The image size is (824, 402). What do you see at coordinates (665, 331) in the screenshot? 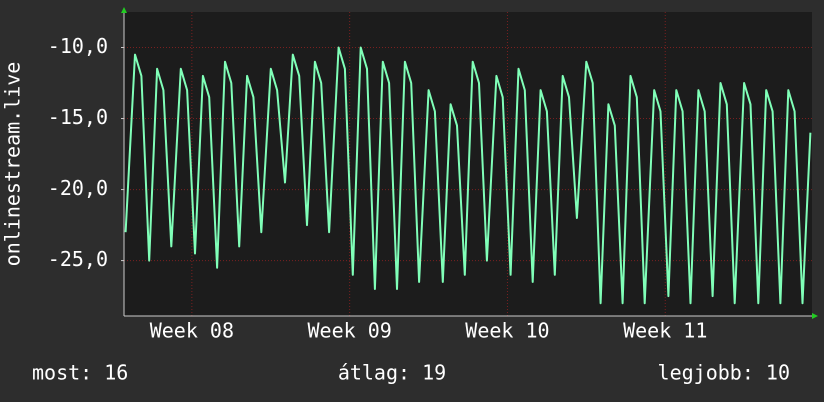
I see `x-tick-label: Week 11` at bounding box center [665, 331].